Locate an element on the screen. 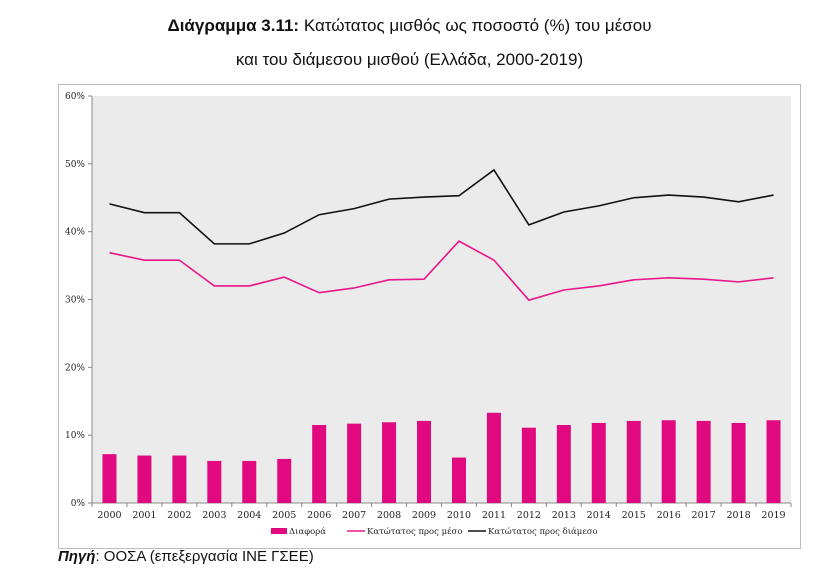  bar-2007 is located at coordinates (354, 463).